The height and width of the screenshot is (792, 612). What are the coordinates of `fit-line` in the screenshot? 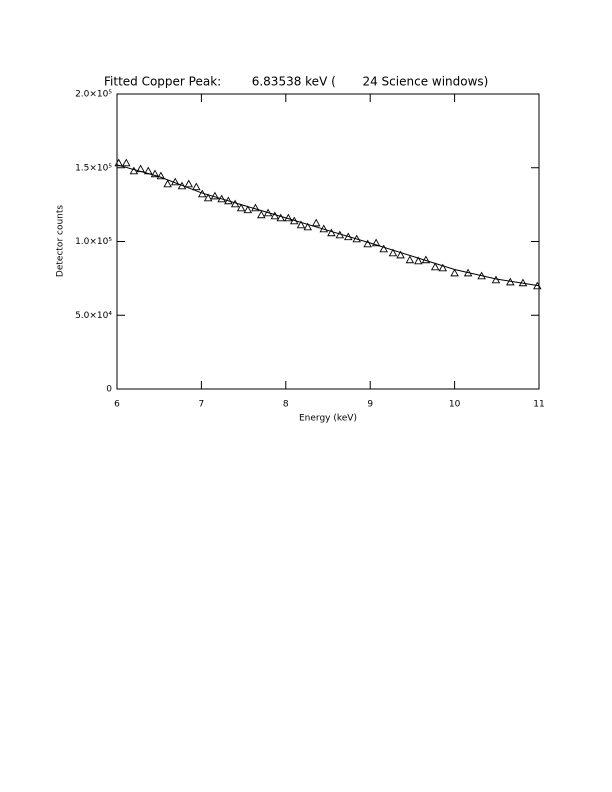 It's located at (328, 225).